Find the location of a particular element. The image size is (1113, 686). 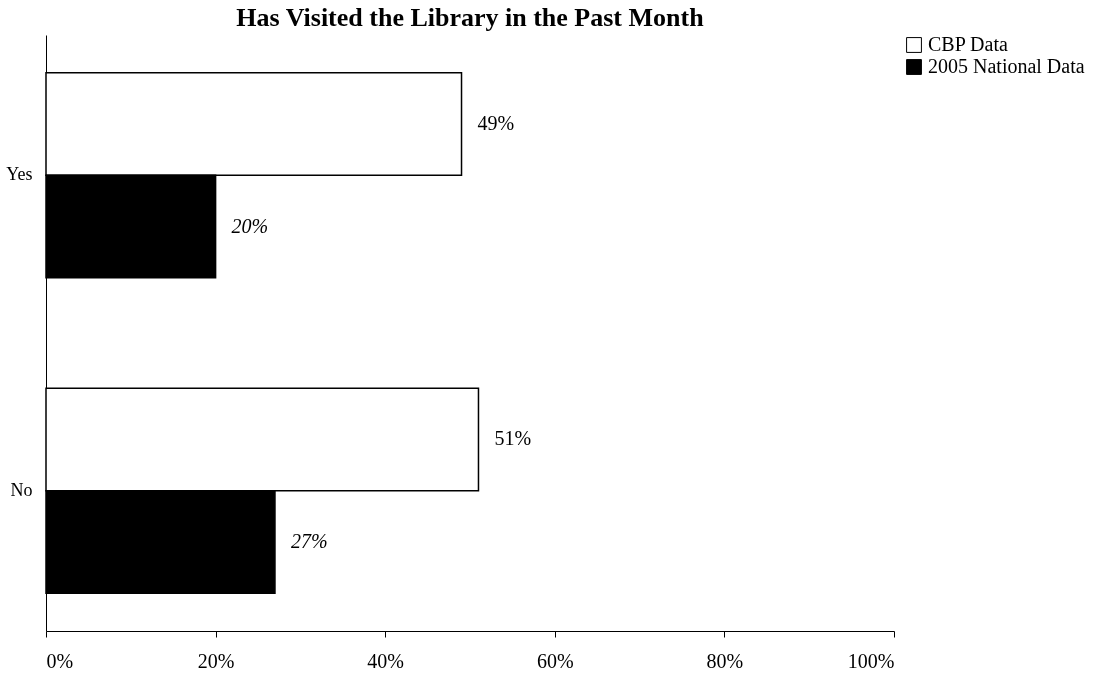

data-label: 20% is located at coordinates (250, 225).